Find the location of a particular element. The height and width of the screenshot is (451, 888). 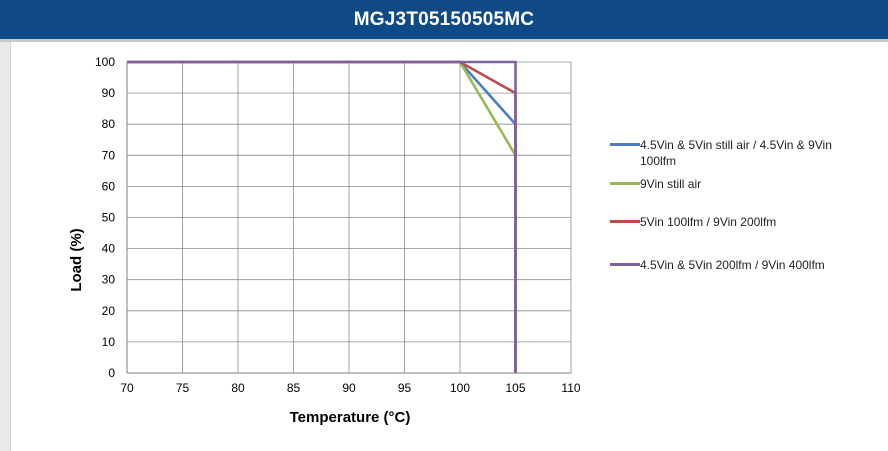

legend-label: 4.5Vin & 5Vin 200lfm / 9Vin 400lfm is located at coordinates (732, 265).